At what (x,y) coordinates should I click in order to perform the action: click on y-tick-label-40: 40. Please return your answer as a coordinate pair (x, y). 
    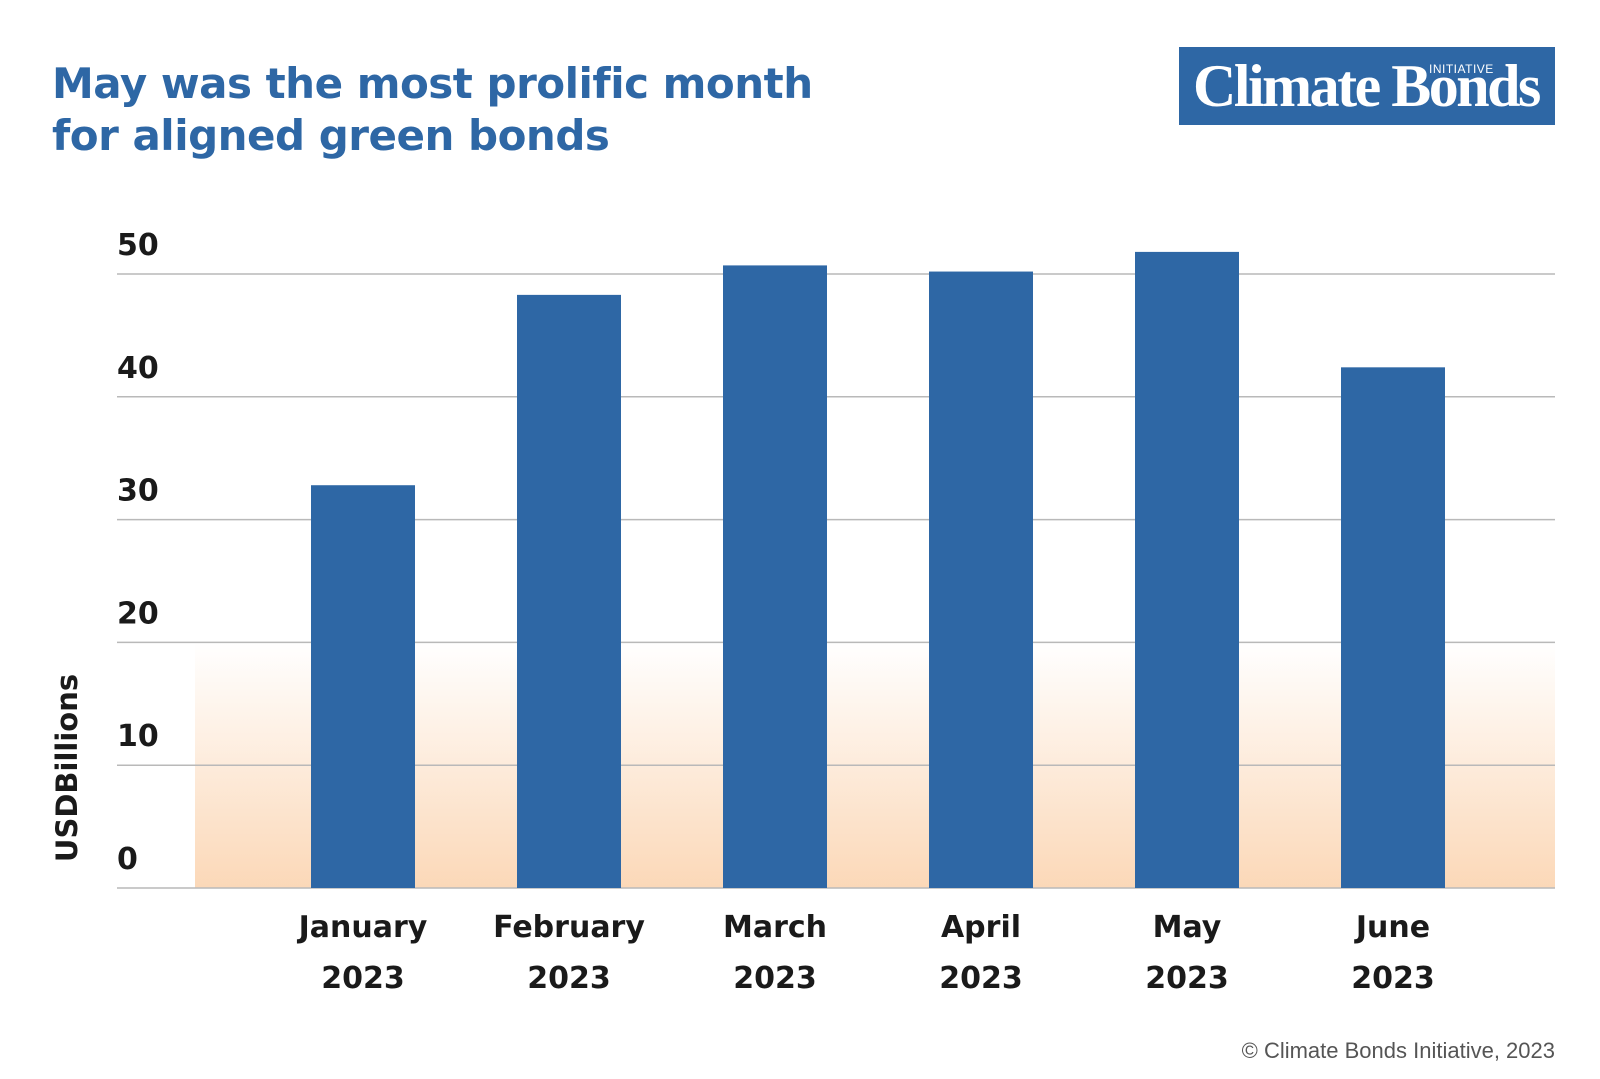
    Looking at the image, I should click on (138, 368).